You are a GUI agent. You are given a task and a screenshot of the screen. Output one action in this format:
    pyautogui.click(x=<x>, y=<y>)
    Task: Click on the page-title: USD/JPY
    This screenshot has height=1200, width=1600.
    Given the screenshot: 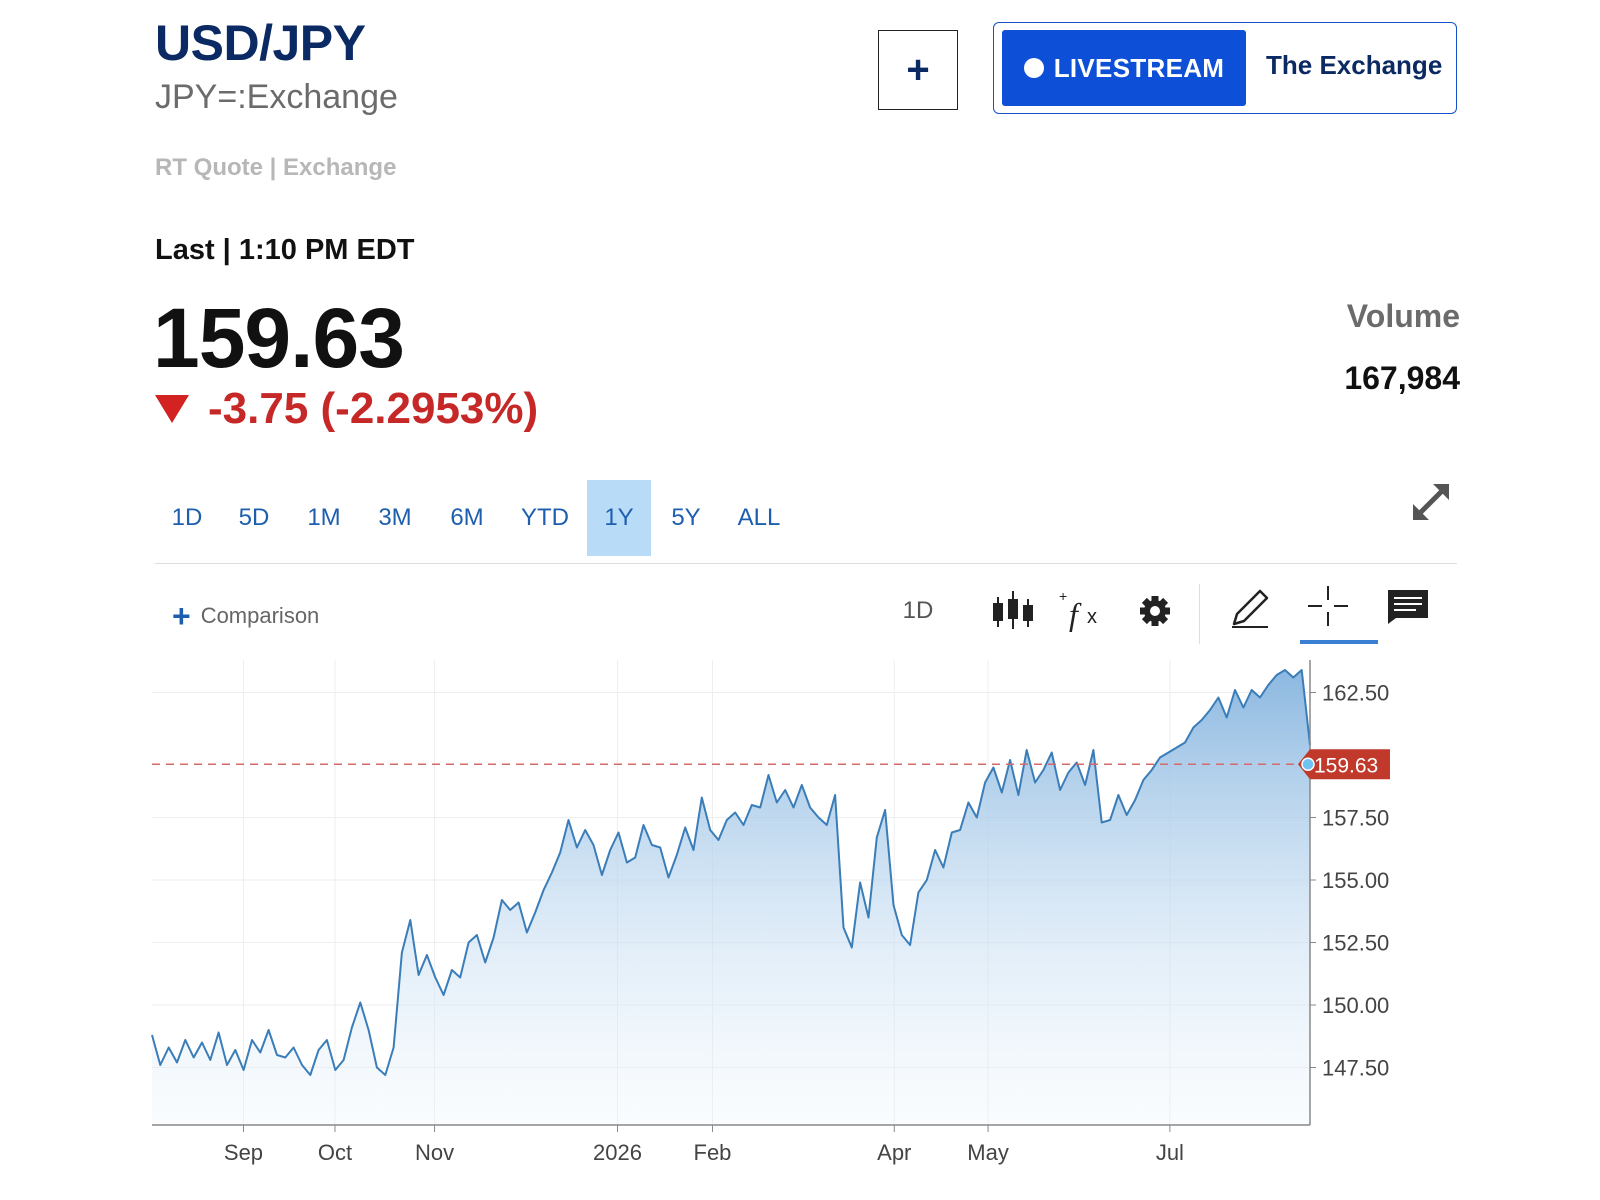 What is the action you would take?
    pyautogui.click(x=260, y=43)
    